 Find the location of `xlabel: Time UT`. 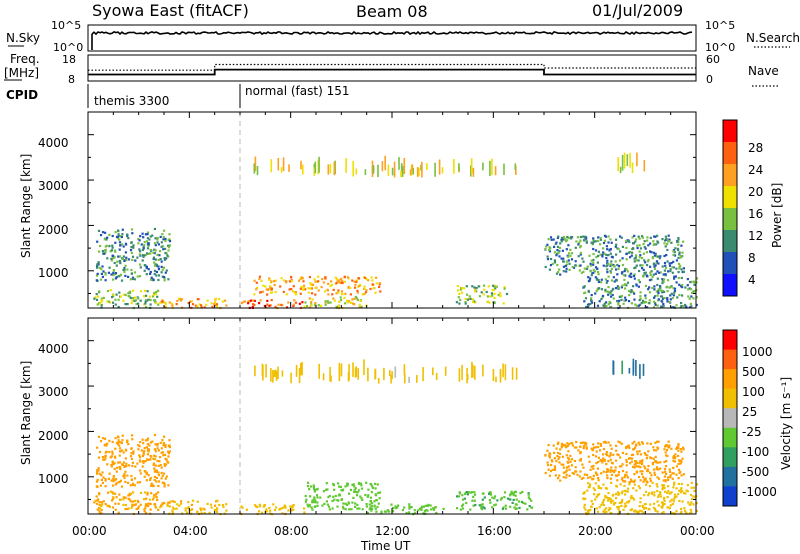

xlabel: Time UT is located at coordinates (385, 546).